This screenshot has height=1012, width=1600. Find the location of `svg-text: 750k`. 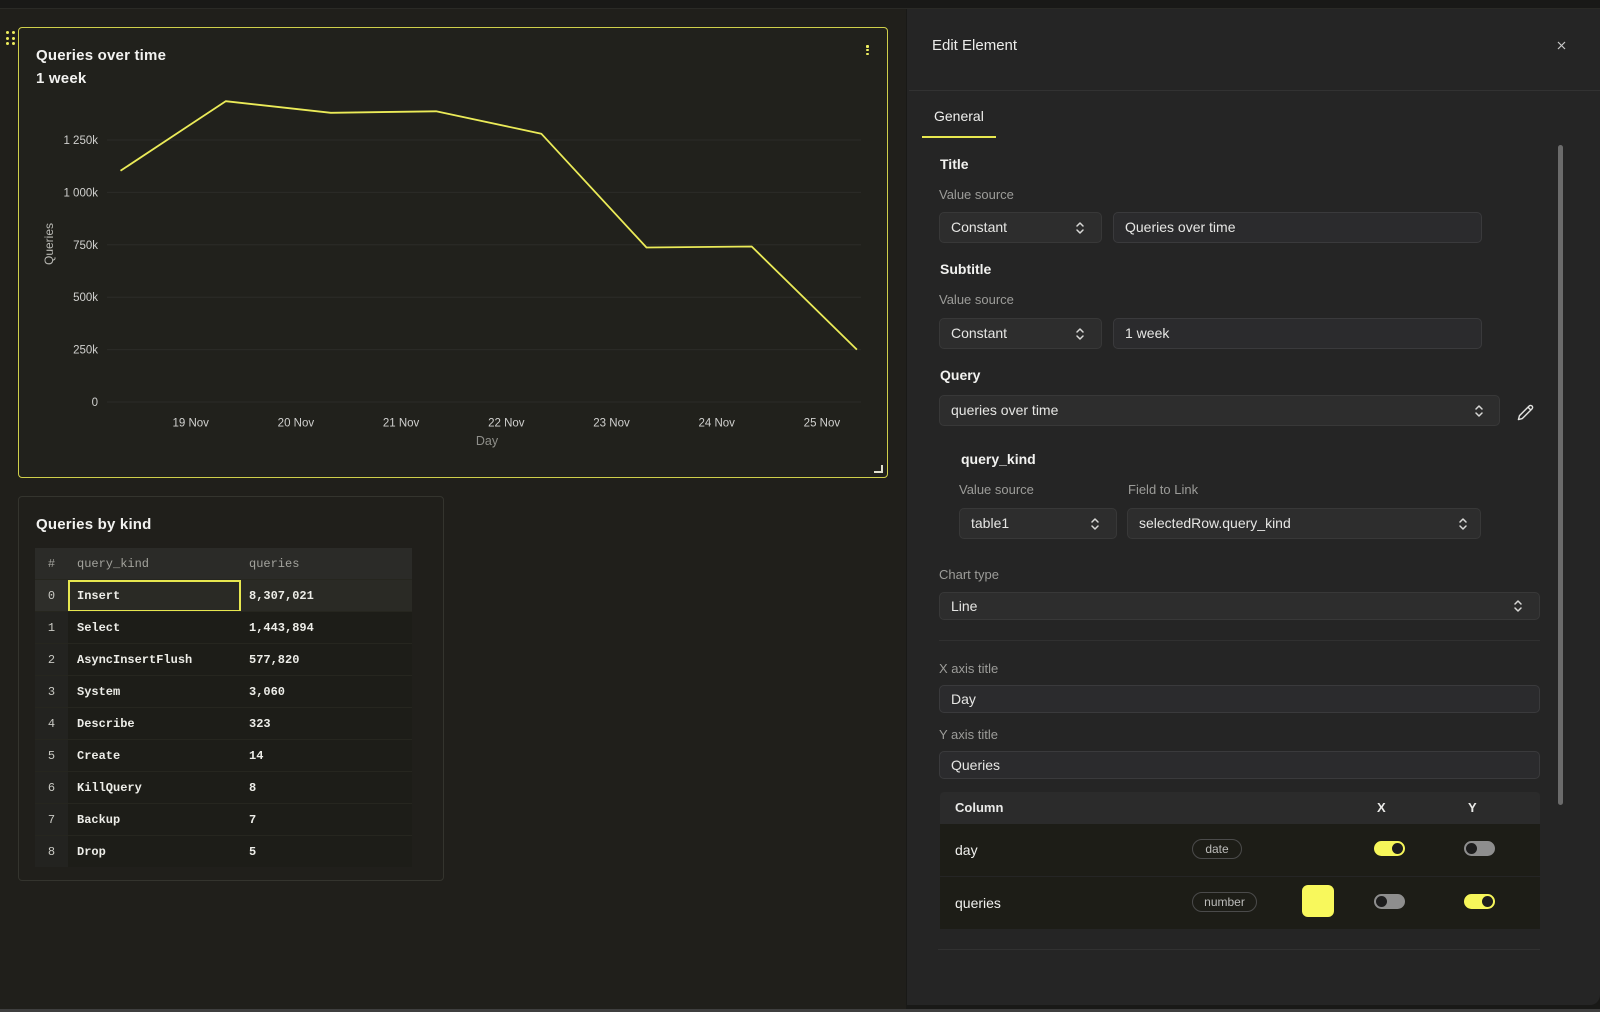

svg-text: 750k is located at coordinates (85, 246).